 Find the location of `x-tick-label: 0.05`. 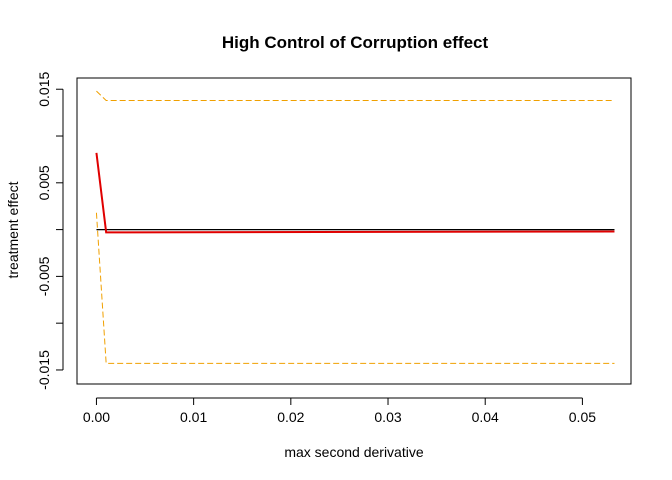

x-tick-label: 0.05 is located at coordinates (582, 417).